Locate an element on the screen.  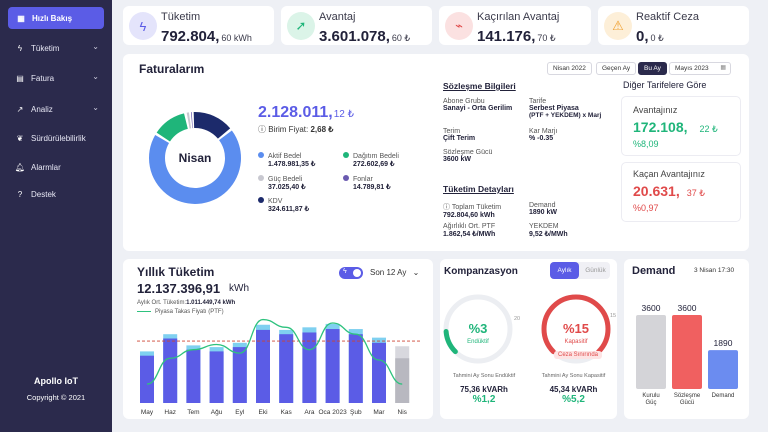
yearly-range-select: Son 12 Ay ⌄ is located at coordinates (394, 272).